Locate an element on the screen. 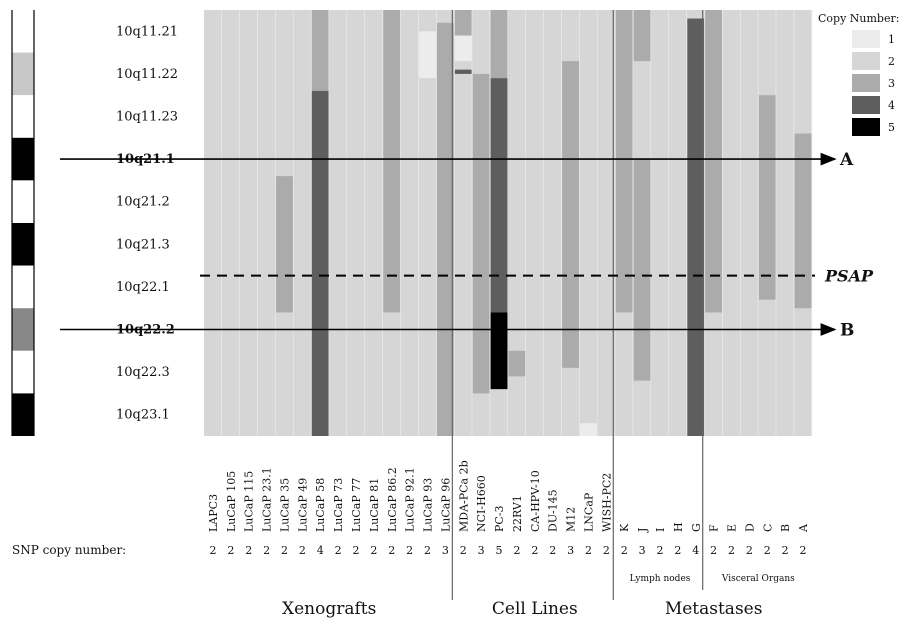  sample-label: H is located at coordinates (678, 527).